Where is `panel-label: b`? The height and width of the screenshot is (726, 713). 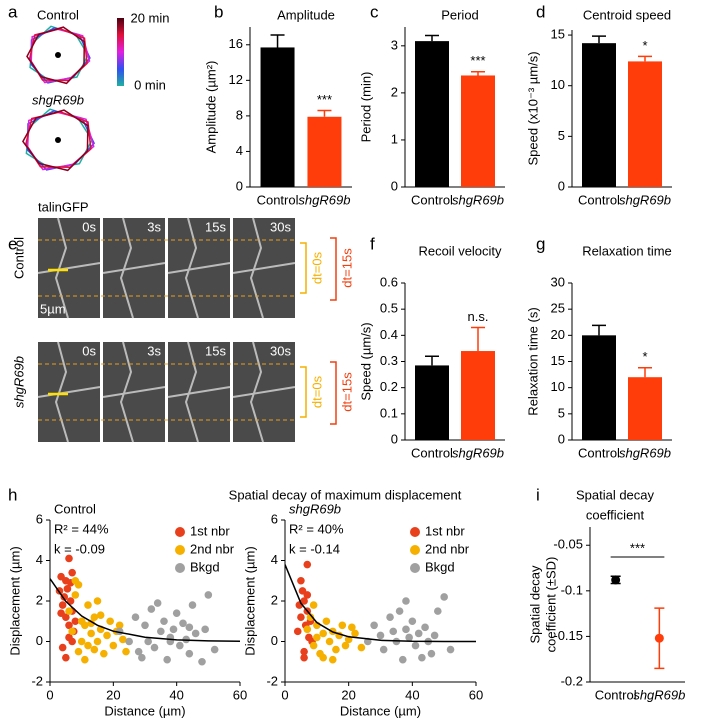
panel-label: b is located at coordinates (218, 11).